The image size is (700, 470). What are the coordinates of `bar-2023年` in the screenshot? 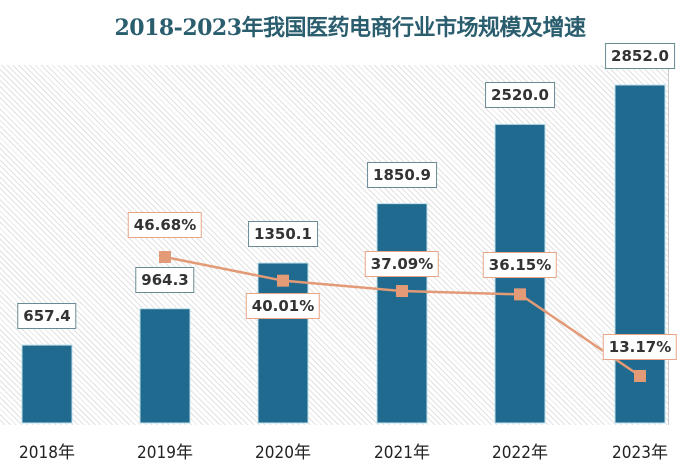 It's located at (640, 254).